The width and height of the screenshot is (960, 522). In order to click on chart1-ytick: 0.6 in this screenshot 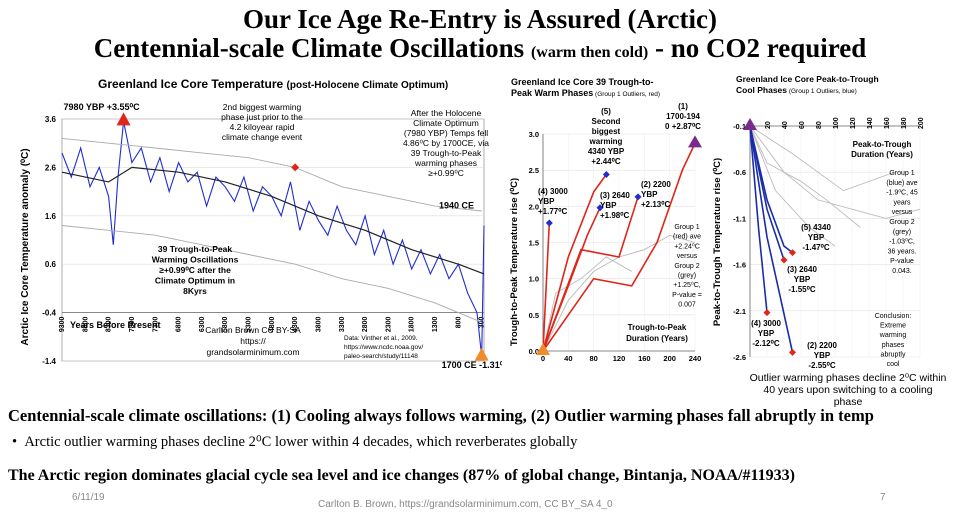, I will do `click(51, 264)`.